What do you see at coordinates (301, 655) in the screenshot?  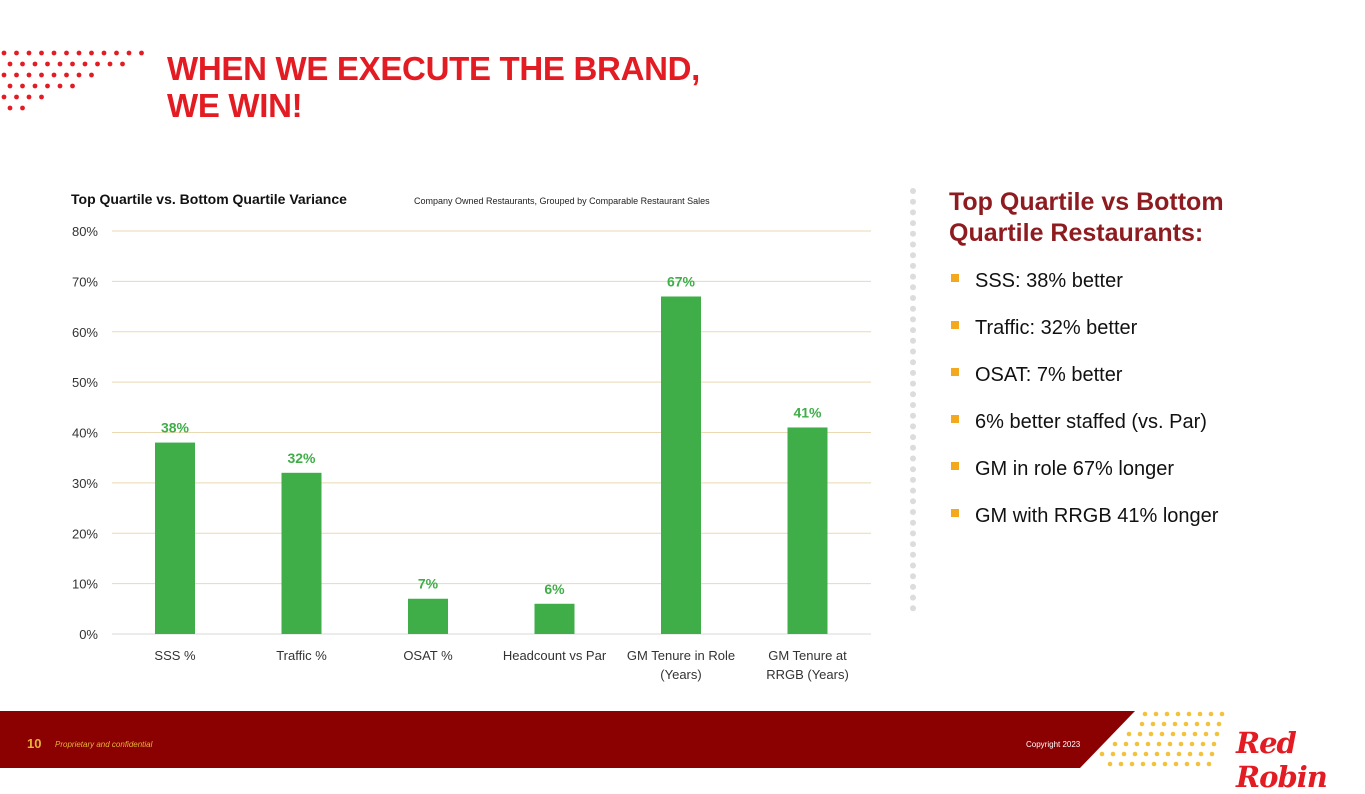 I see `x-tick-label: Traffic %` at bounding box center [301, 655].